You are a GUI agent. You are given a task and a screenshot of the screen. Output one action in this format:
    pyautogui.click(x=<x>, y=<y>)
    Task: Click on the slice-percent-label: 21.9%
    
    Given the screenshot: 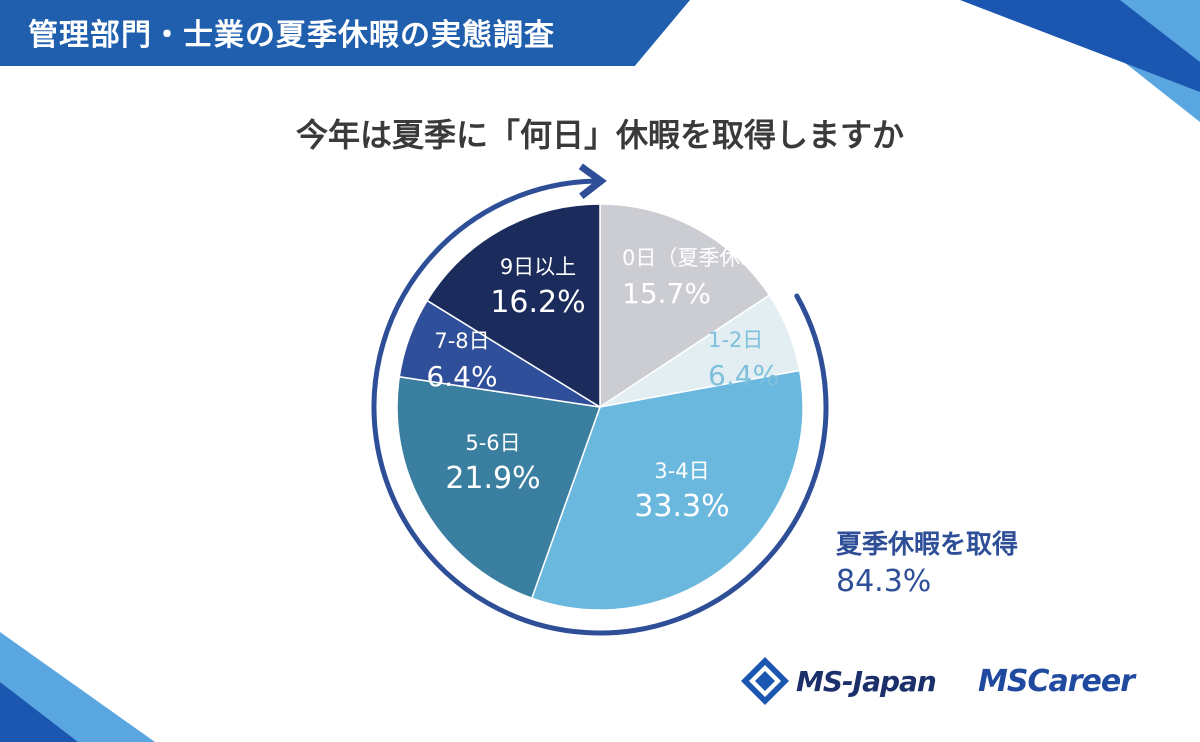 What is the action you would take?
    pyautogui.click(x=492, y=478)
    